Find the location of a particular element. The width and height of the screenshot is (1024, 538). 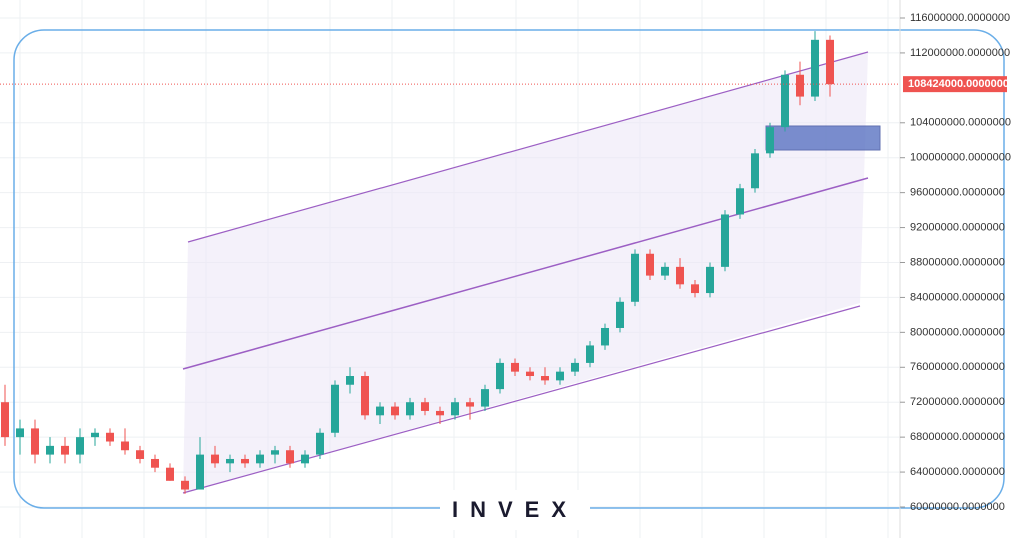

y-tick-label: 116000000.0000000 is located at coordinates (960, 18).